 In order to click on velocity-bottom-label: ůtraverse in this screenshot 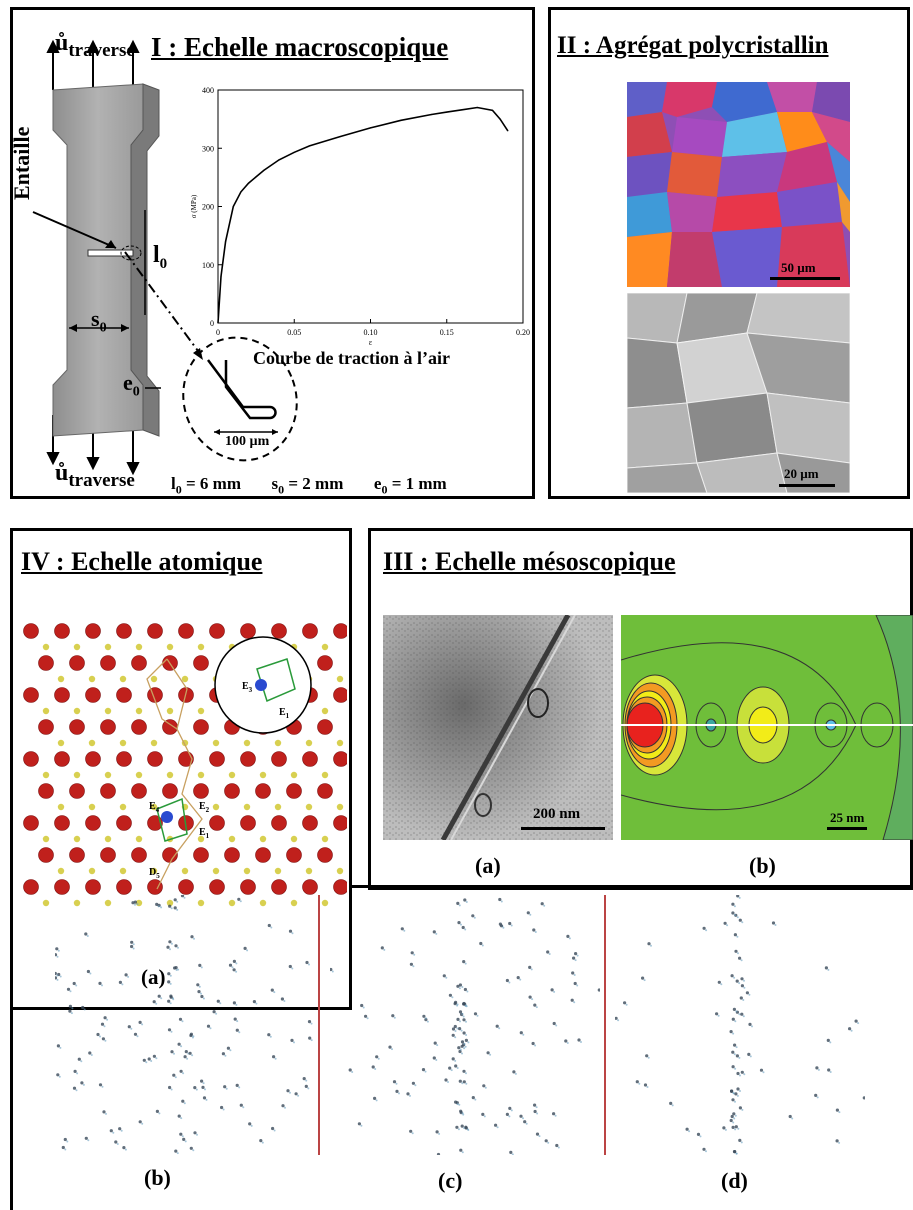, I will do `click(95, 475)`.